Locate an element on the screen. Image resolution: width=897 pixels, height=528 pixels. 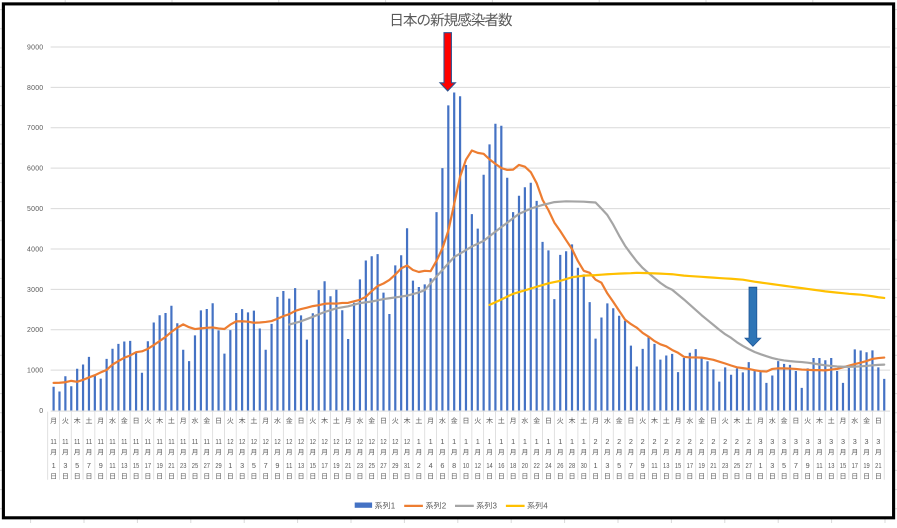
svg-text: 10 is located at coordinates (466, 465).